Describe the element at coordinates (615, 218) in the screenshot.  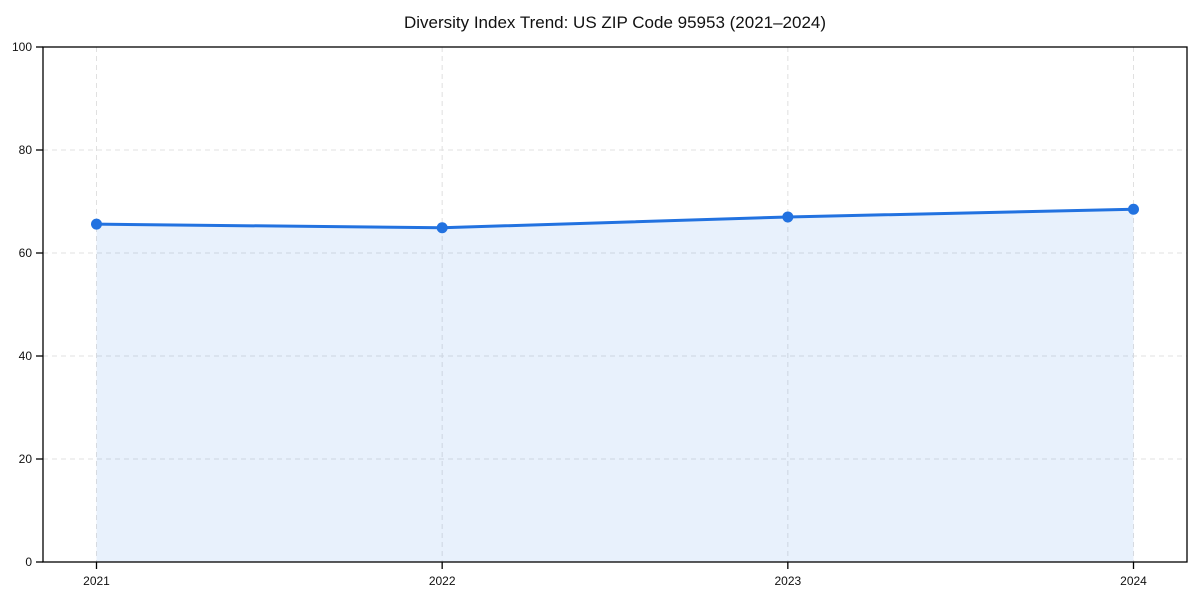
I see `trend-line` at that location.